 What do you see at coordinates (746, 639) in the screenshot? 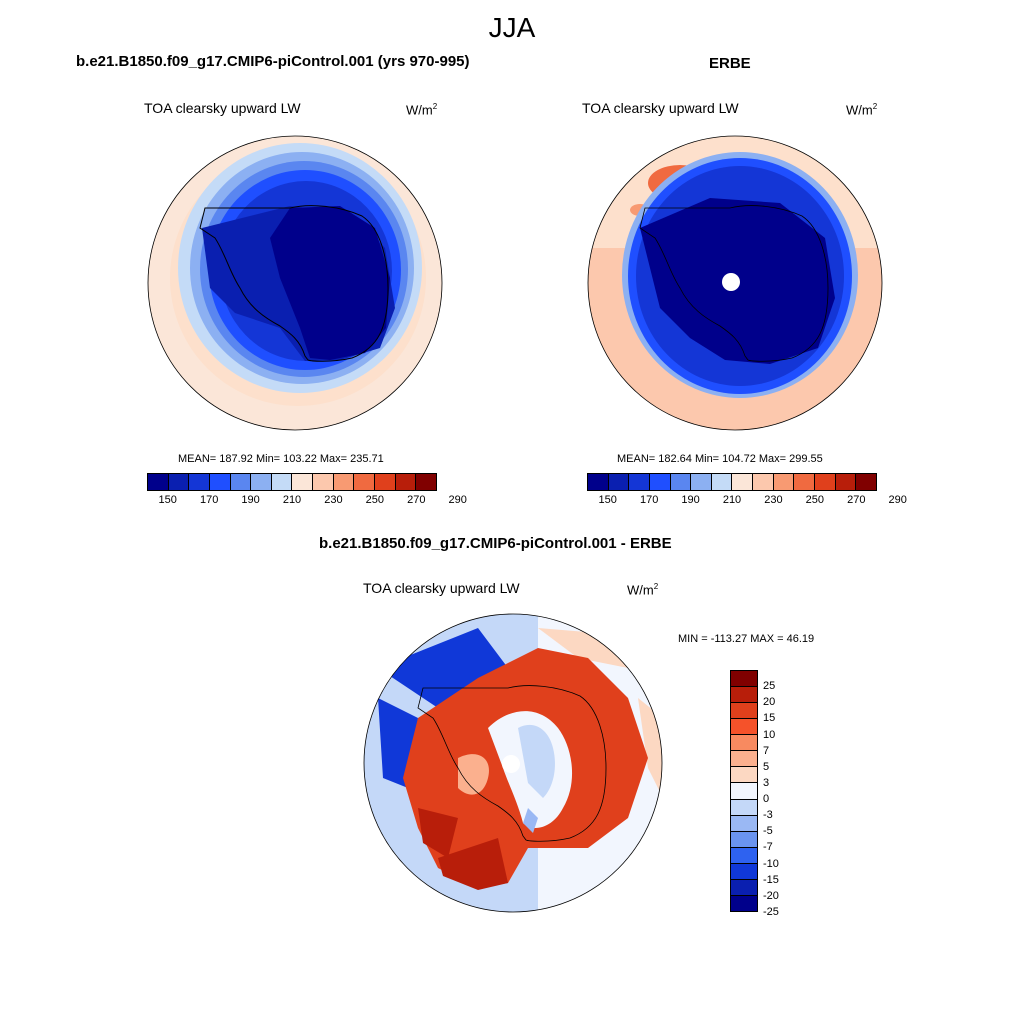
I see `diff-stats: MIN = -113.27 MAX = 46.19` at bounding box center [746, 639].